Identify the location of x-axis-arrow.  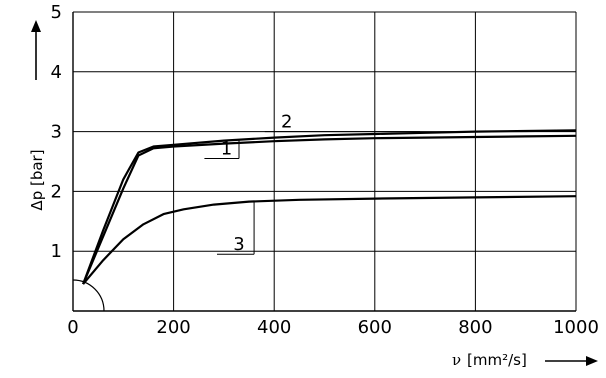
(571, 361).